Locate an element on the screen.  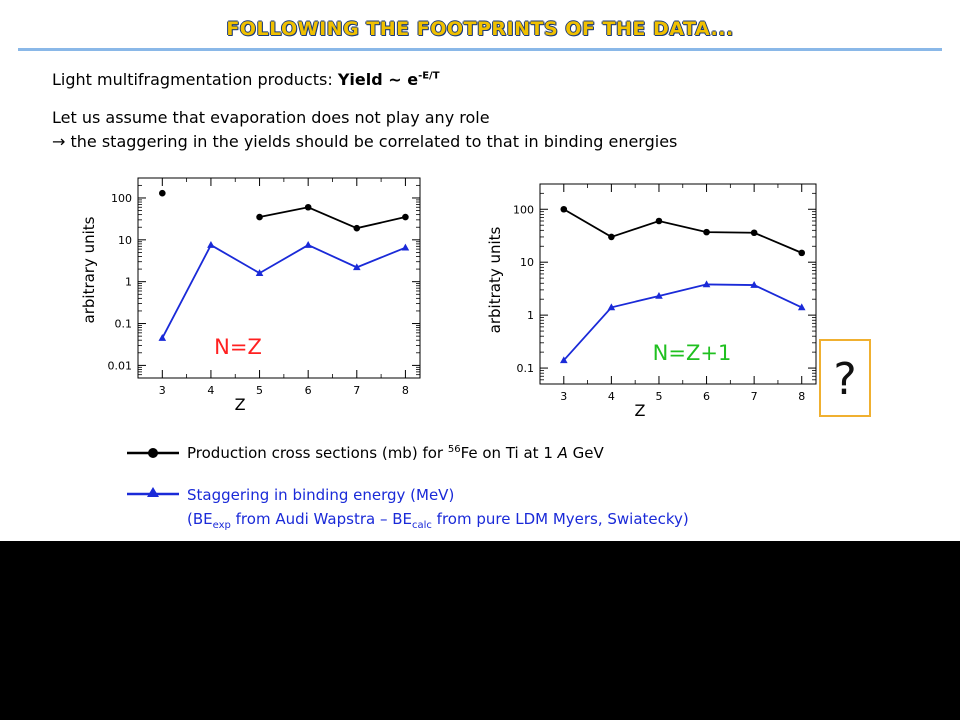
legend-staggering: Staggering in binding energy (MeV) is located at coordinates (321, 495).